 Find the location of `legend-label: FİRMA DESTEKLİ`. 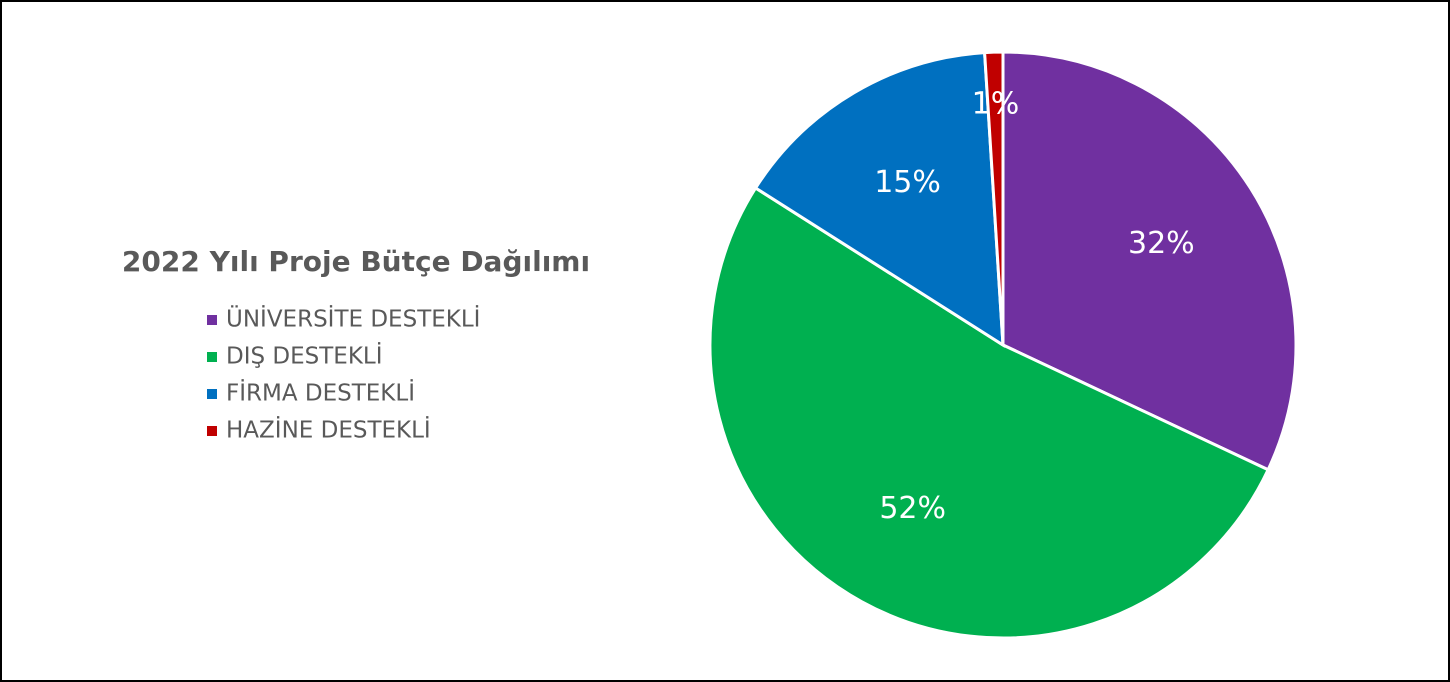

legend-label: FİRMA DESTEKLİ is located at coordinates (320, 393).